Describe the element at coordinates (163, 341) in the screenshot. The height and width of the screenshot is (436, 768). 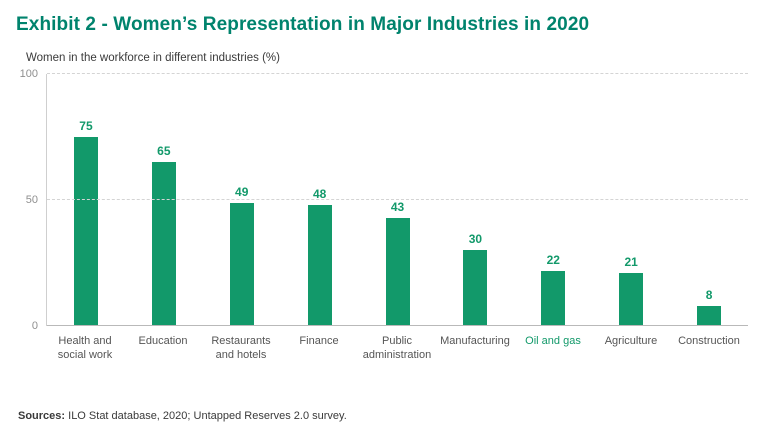
I see `x-axis-label: Education` at that location.